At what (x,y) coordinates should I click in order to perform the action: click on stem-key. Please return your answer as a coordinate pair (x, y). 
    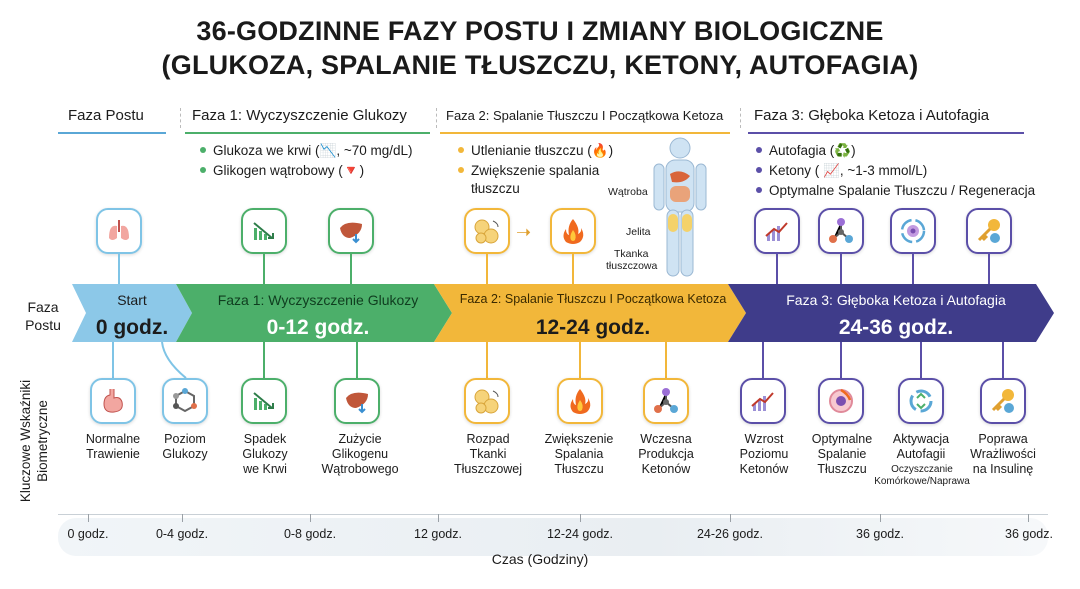
    Looking at the image, I should click on (989, 269).